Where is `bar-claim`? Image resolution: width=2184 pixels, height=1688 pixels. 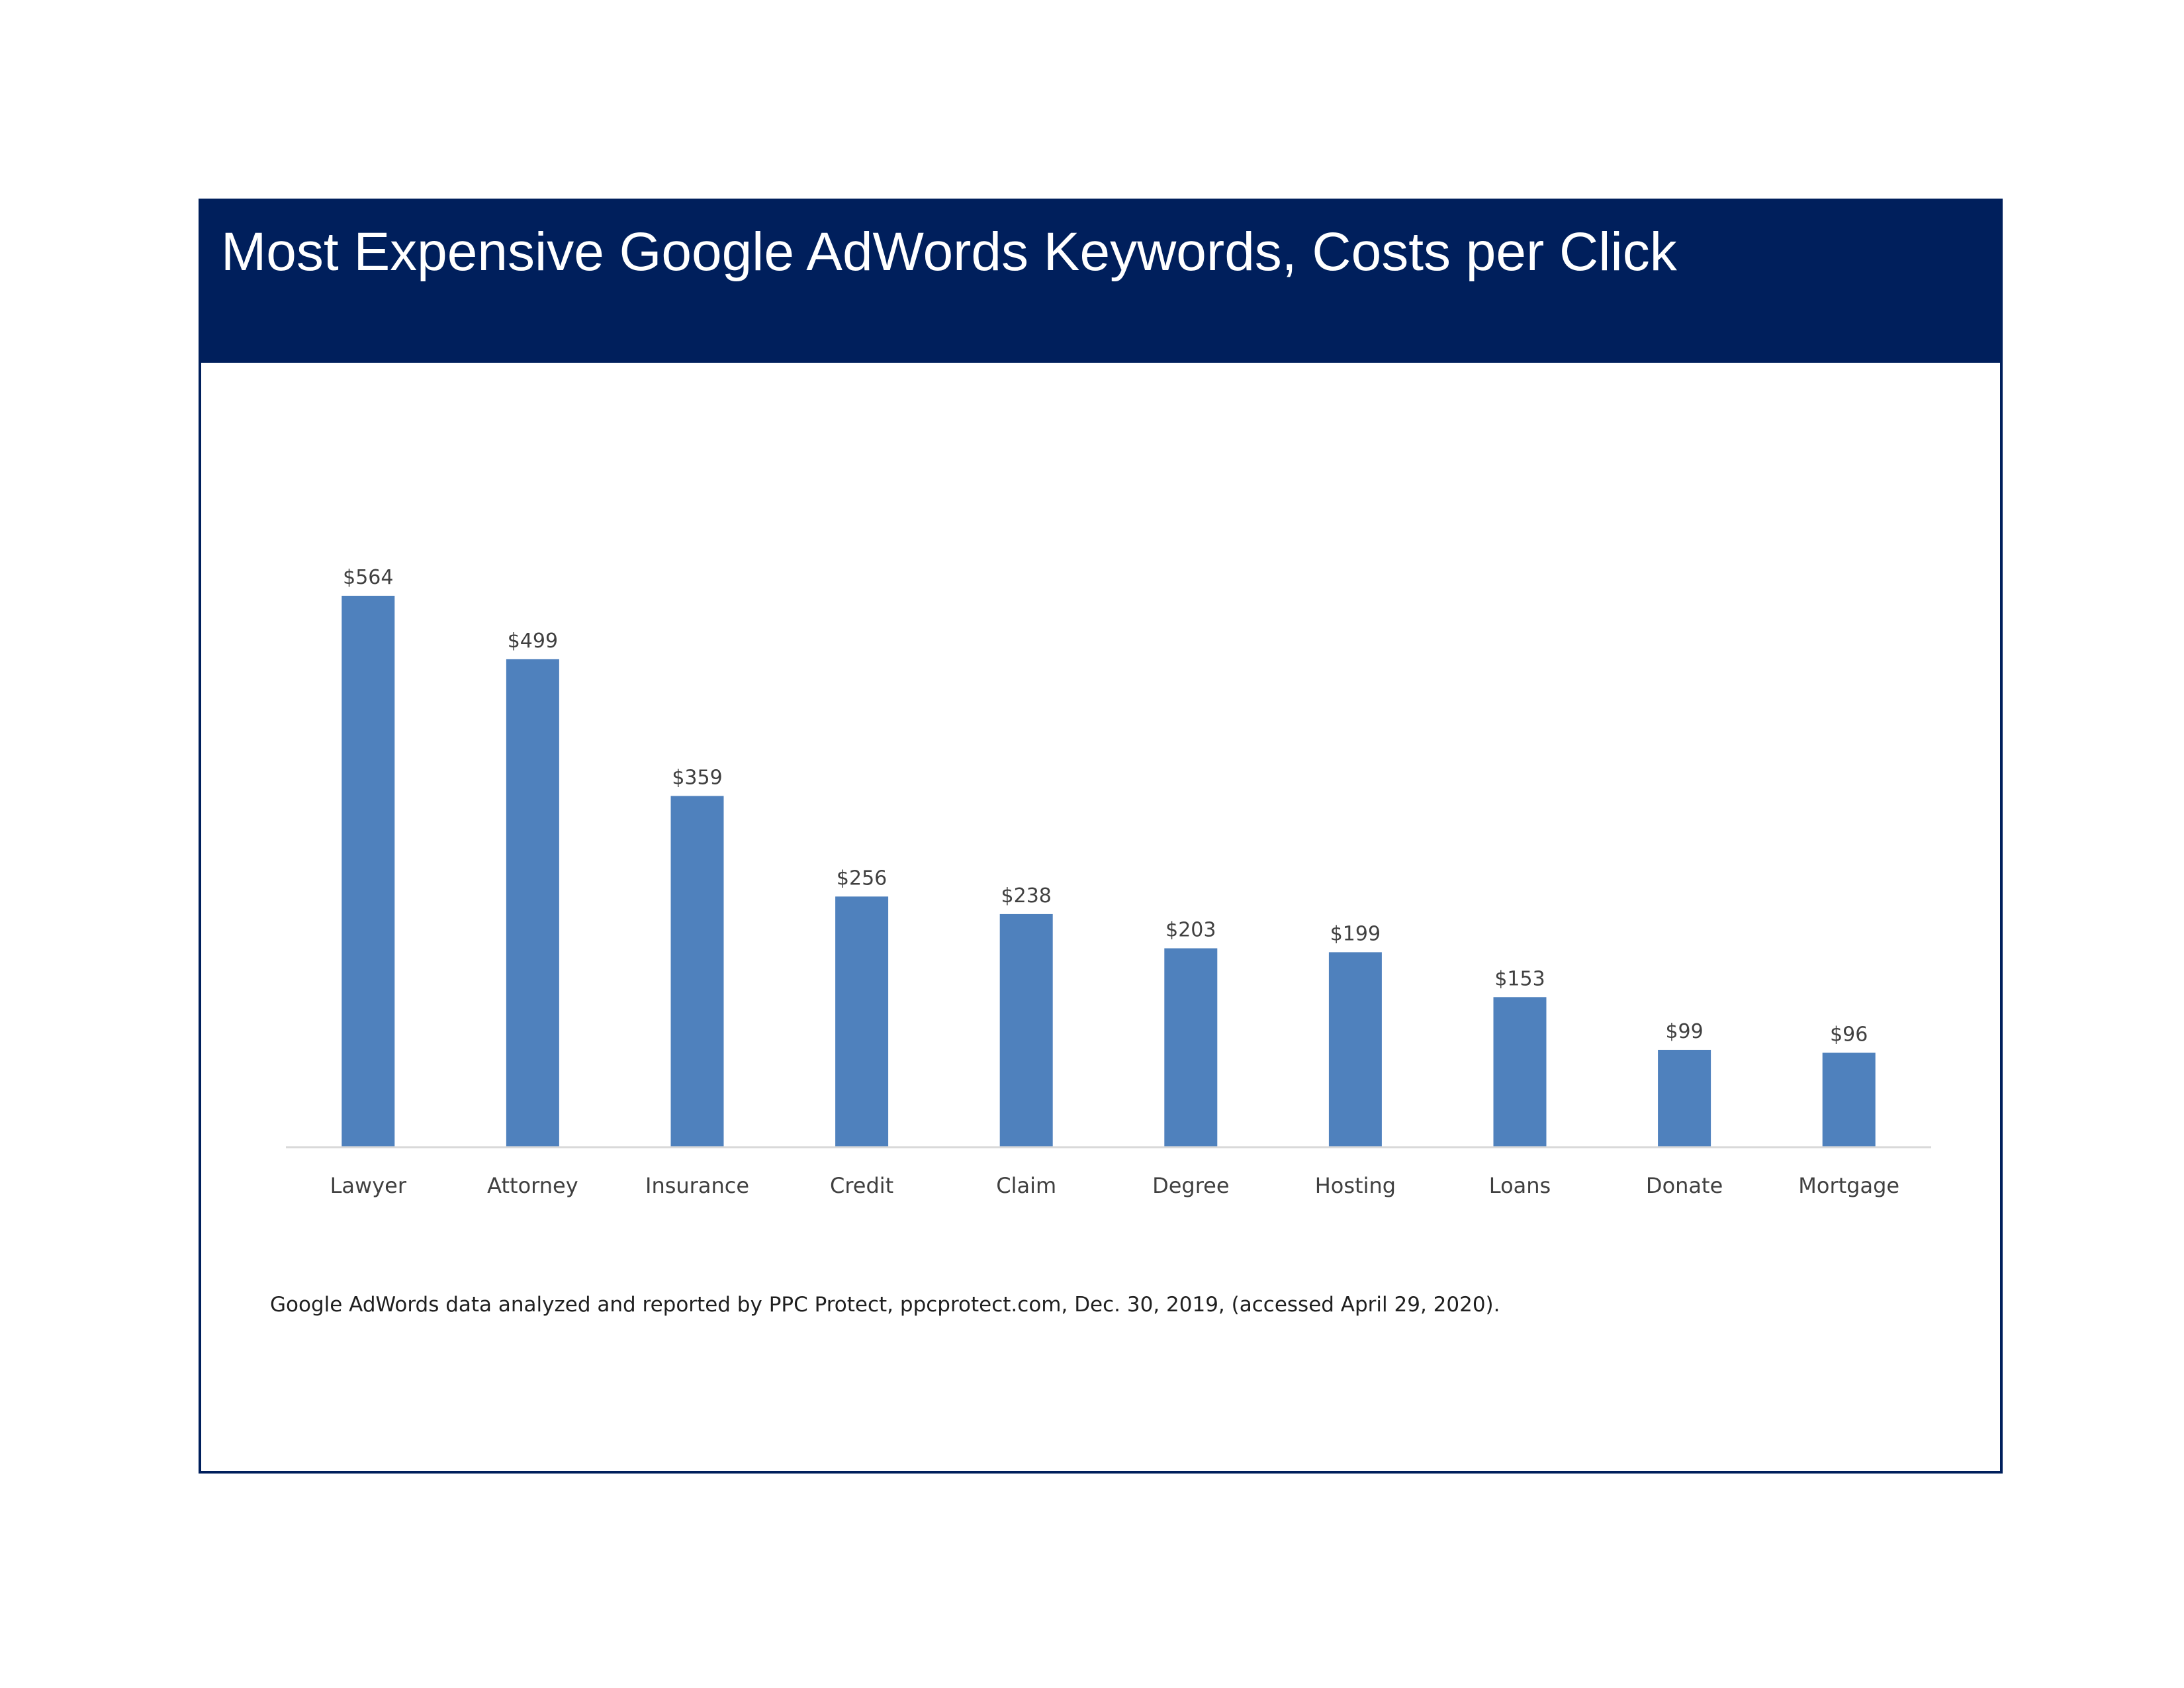
bar-claim is located at coordinates (1026, 1030).